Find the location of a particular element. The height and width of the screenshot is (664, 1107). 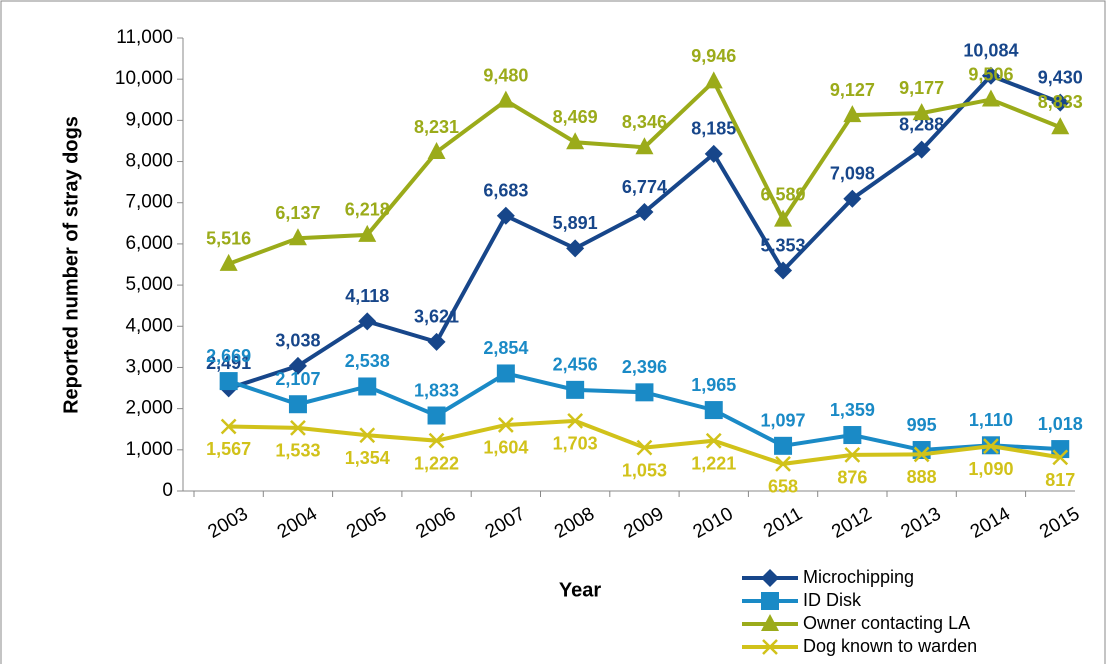

value-label: 888 is located at coordinates (922, 477).